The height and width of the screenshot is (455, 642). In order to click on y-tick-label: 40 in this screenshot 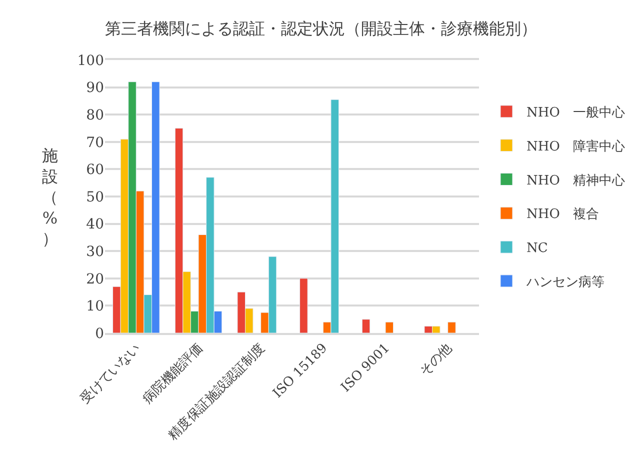, I will do `click(95, 224)`.